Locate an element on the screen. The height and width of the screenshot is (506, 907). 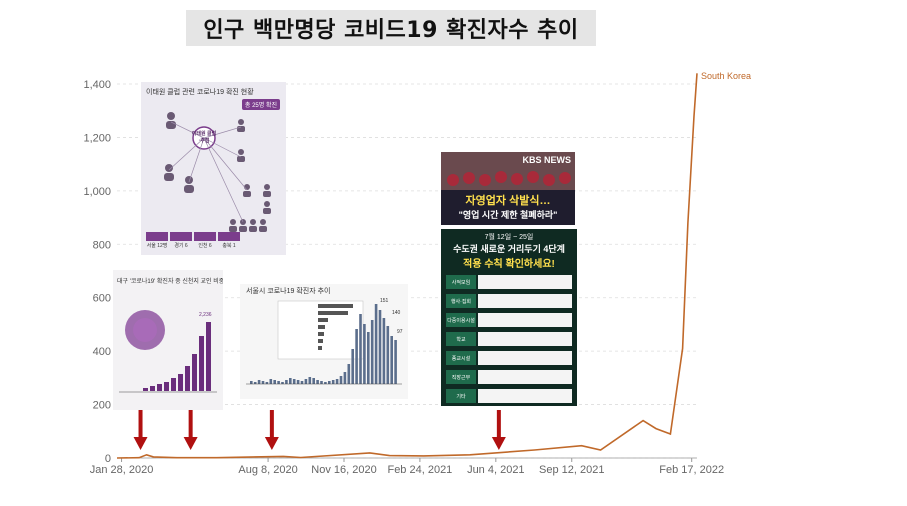
inset5-row-1: 행사·집회 is located at coordinates (509, 301).